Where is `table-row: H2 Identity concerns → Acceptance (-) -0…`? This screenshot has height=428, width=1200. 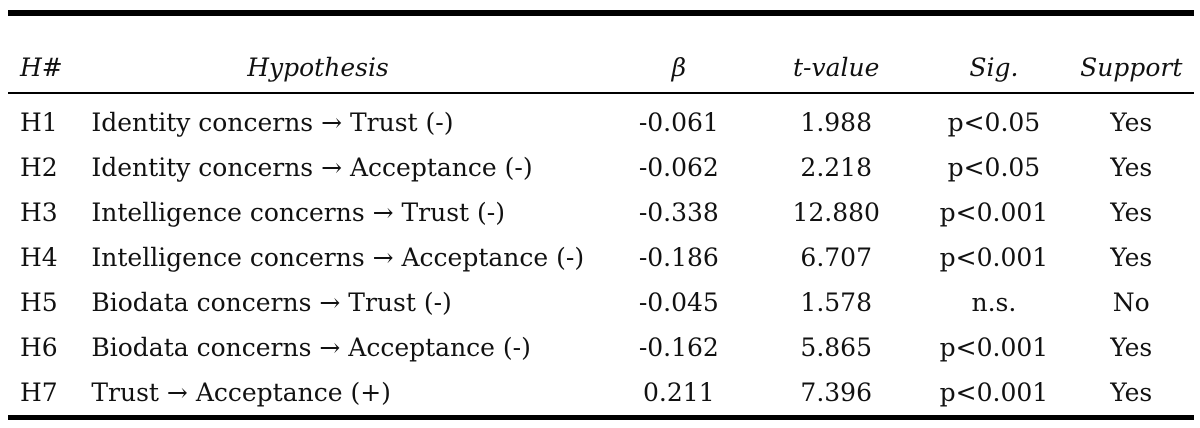
table-row: H2 Identity concerns → Acceptance (-) -0… is located at coordinates (601, 167).